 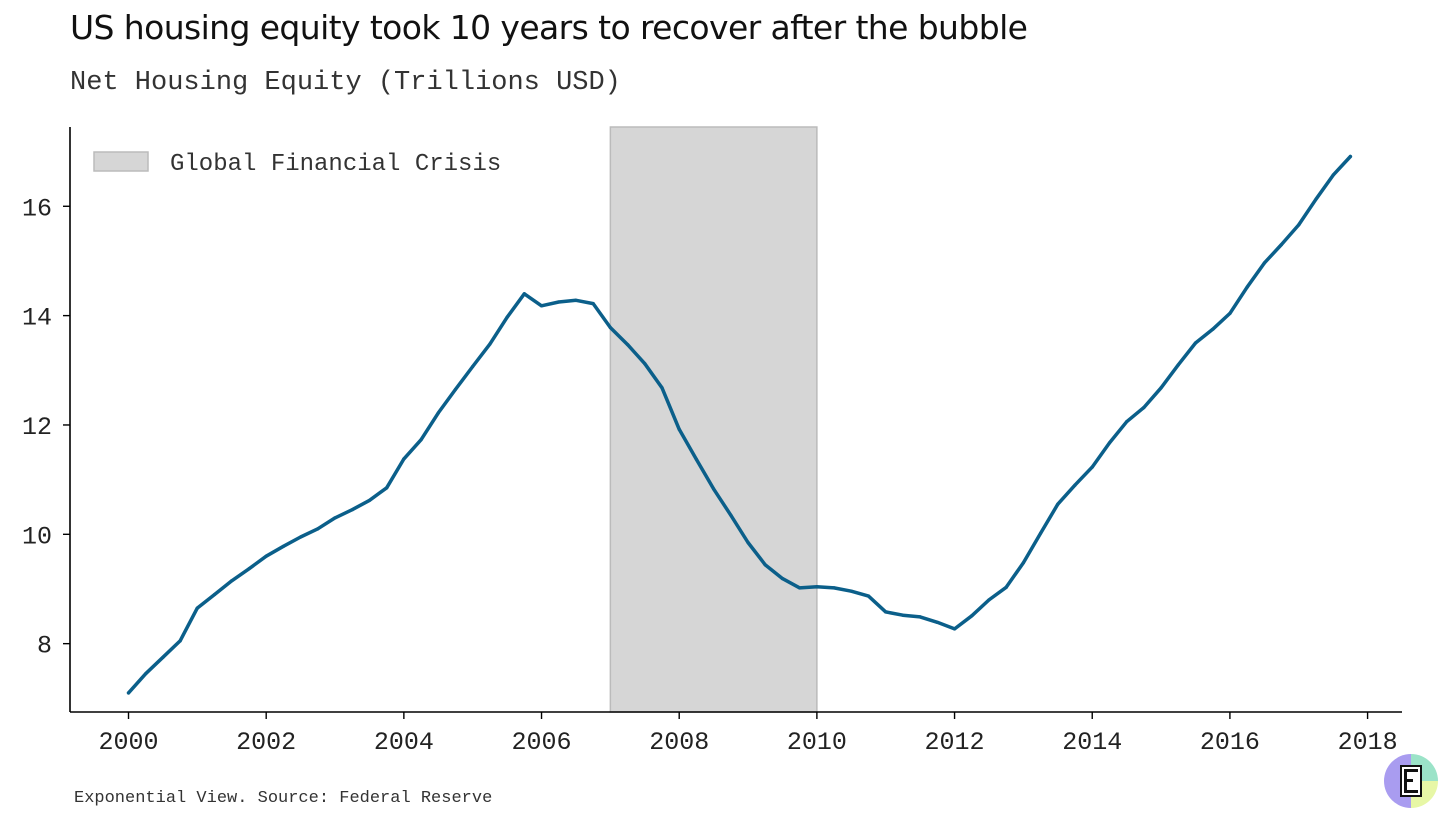 What do you see at coordinates (121, 161) in the screenshot?
I see `legend-swatch` at bounding box center [121, 161].